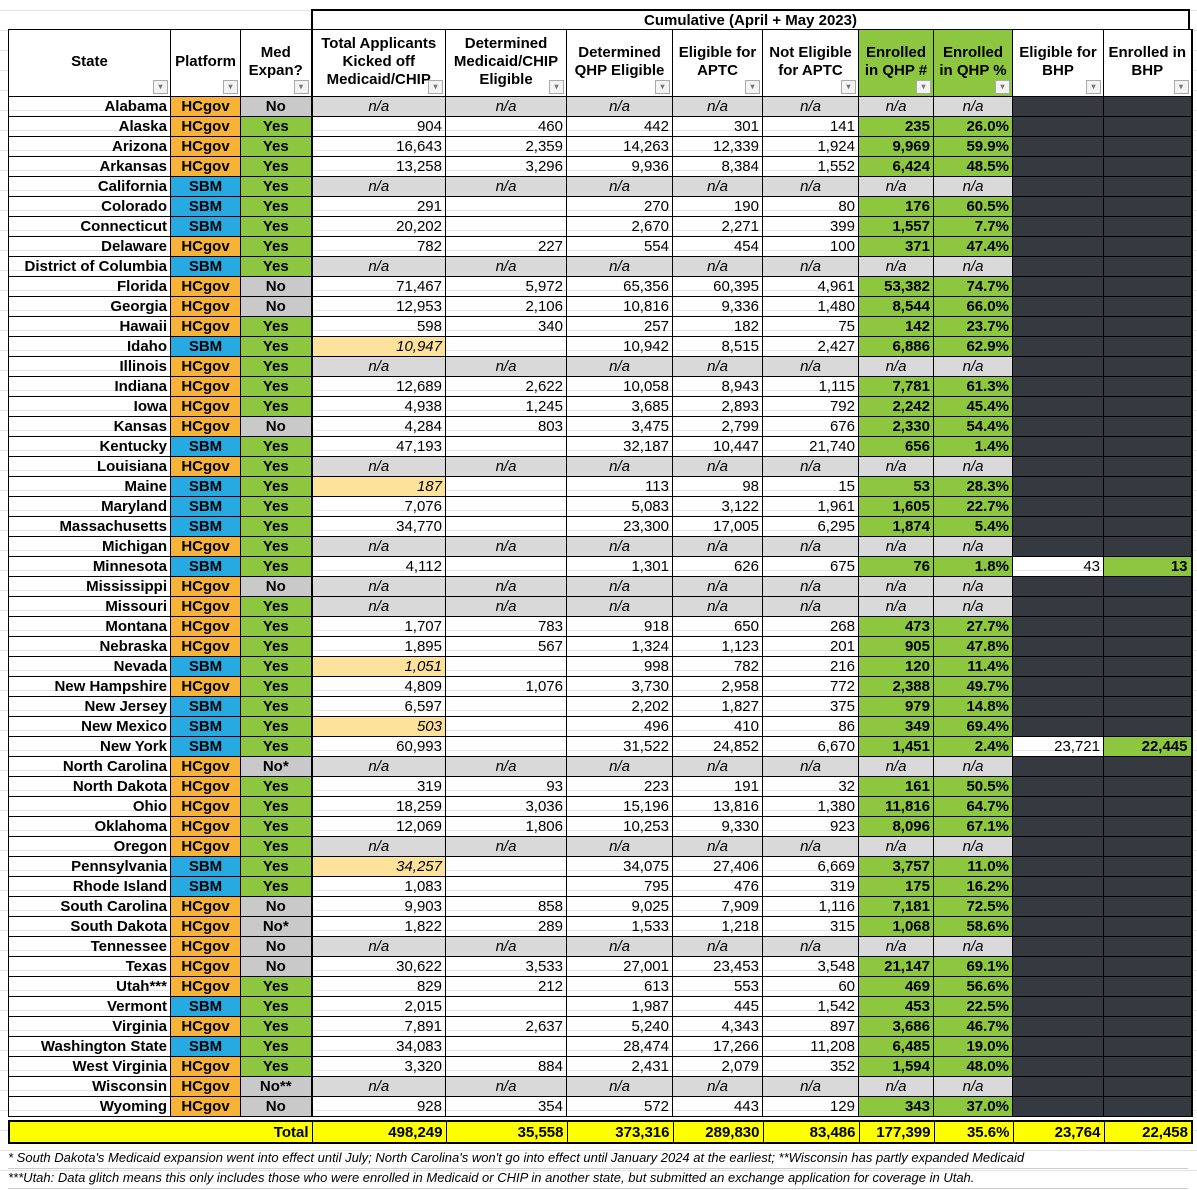  What do you see at coordinates (378, 566) in the screenshot?
I see `cell-total-applicants: 4,112` at bounding box center [378, 566].